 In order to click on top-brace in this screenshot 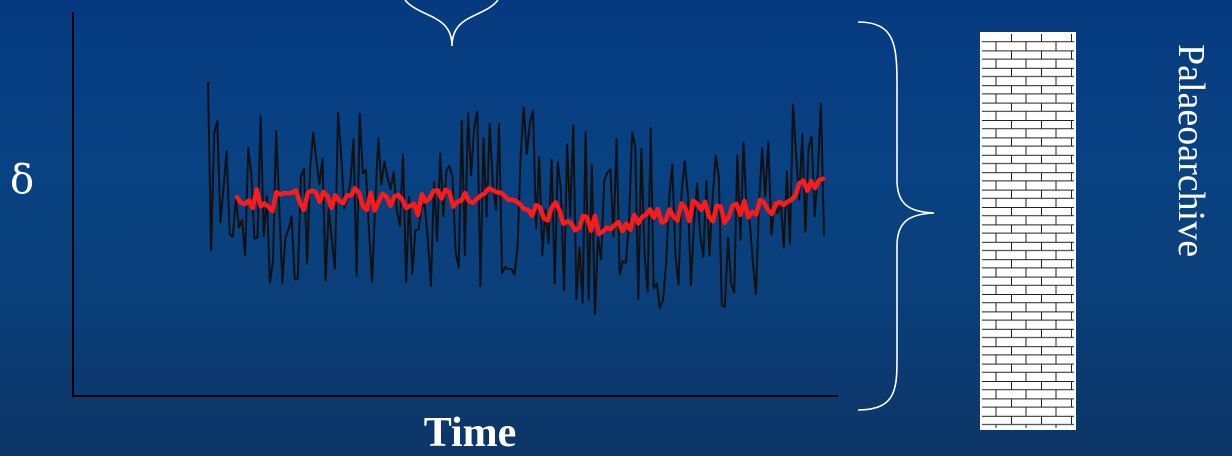, I will do `click(451, 23)`.